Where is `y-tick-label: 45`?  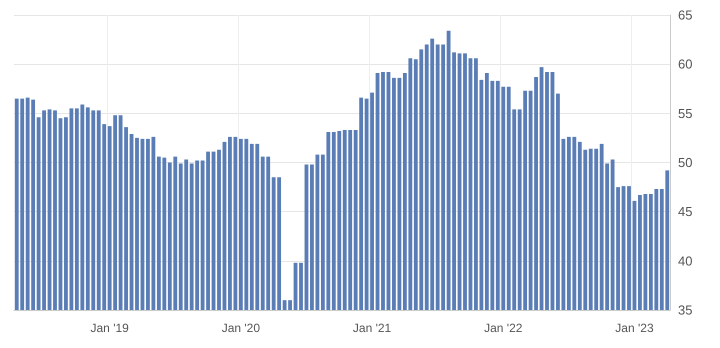
y-tick-label: 45 is located at coordinates (685, 212).